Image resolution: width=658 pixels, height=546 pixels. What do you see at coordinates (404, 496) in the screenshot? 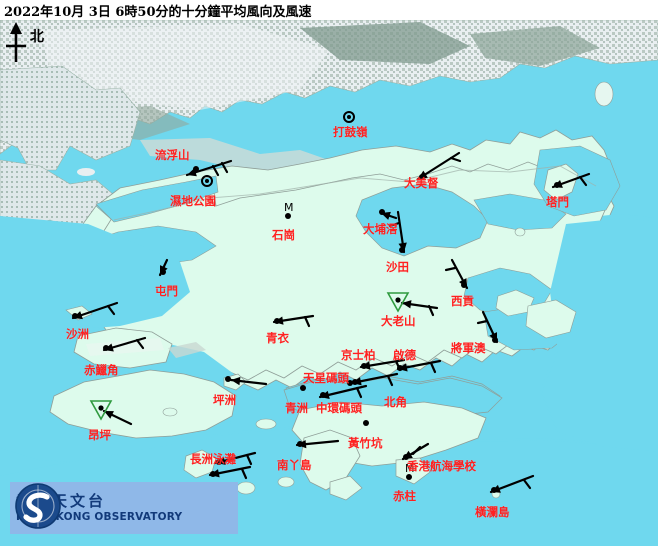
I see `station-label-28: 赤柱` at bounding box center [404, 496].